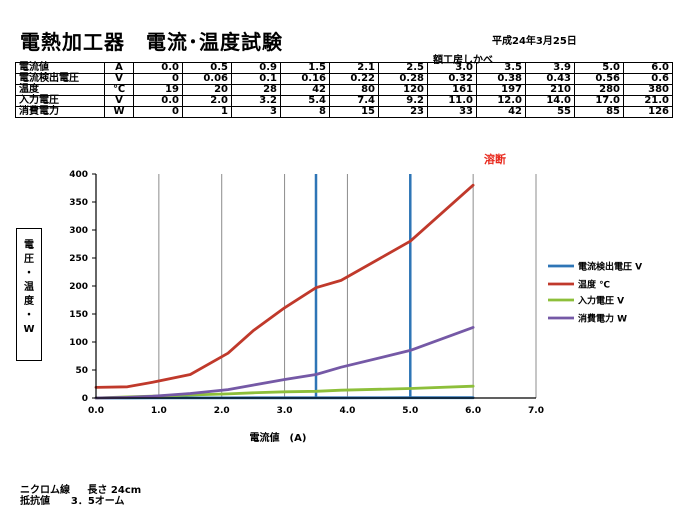 The height and width of the screenshot is (518, 700). Describe the element at coordinates (403, 112) in the screenshot. I see `table-cell: 23` at that location.